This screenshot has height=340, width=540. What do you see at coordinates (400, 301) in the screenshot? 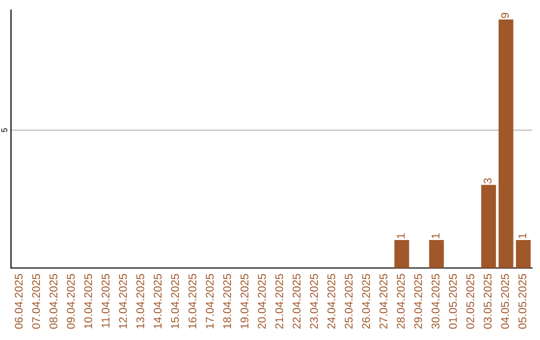
I see `x-tick-label: 28.04.2025` at bounding box center [400, 301].